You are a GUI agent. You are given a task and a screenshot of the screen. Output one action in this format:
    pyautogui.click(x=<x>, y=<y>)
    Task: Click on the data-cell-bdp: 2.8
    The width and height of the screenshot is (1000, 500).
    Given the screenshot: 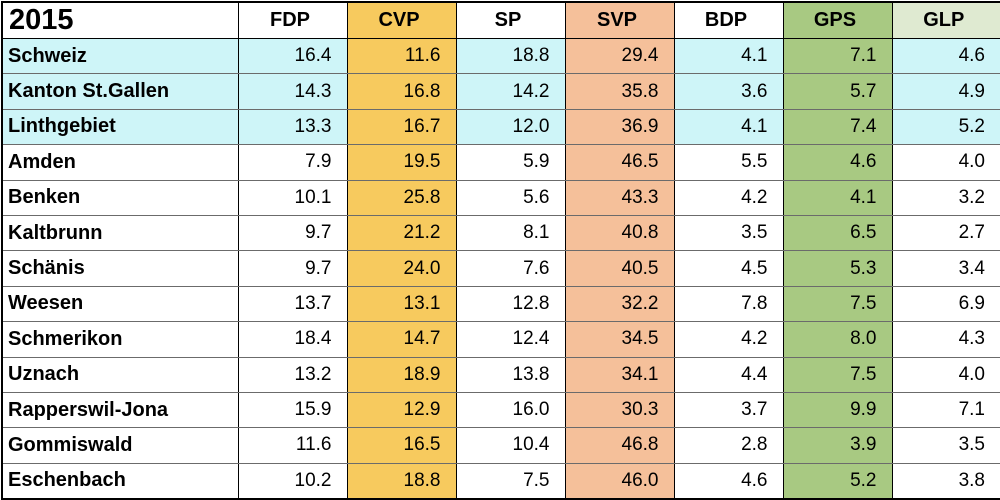 What is the action you would take?
    pyautogui.click(x=728, y=445)
    